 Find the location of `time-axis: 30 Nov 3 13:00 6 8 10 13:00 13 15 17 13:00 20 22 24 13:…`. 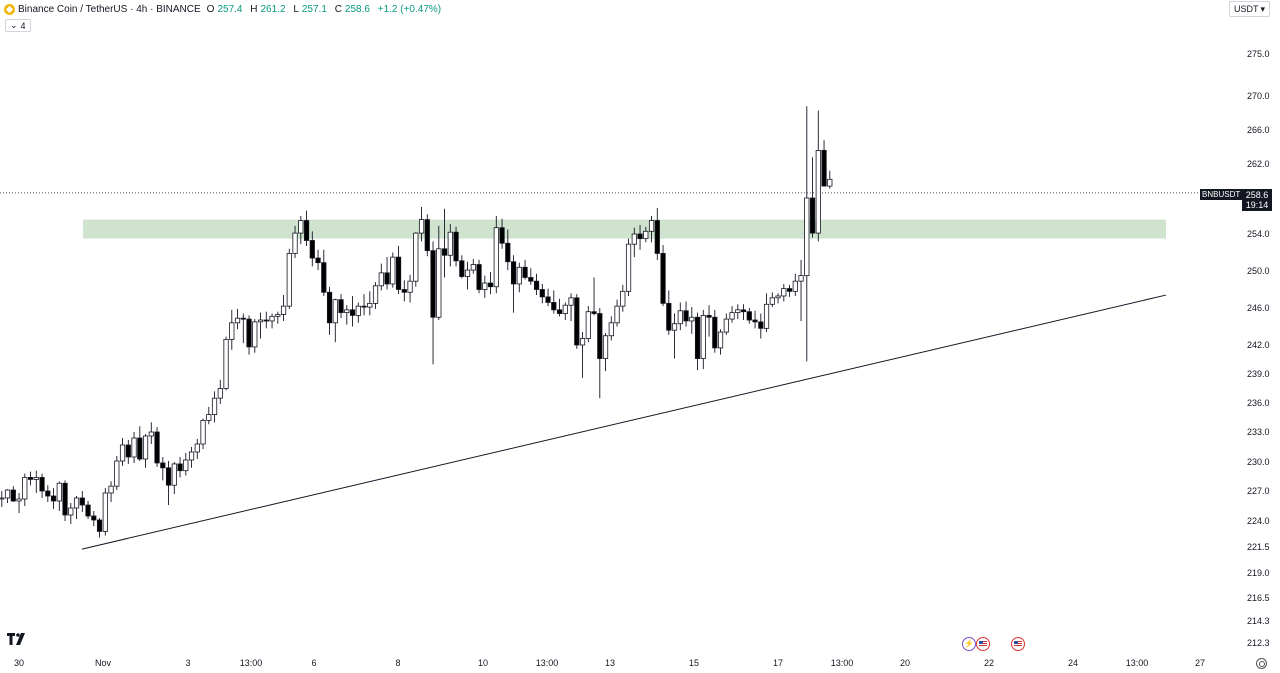

time-axis: 30 Nov 3 13:00 6 8 10 13:00 13 15 17 13:00 20 22 24 13:… is located at coordinates (609, 663).